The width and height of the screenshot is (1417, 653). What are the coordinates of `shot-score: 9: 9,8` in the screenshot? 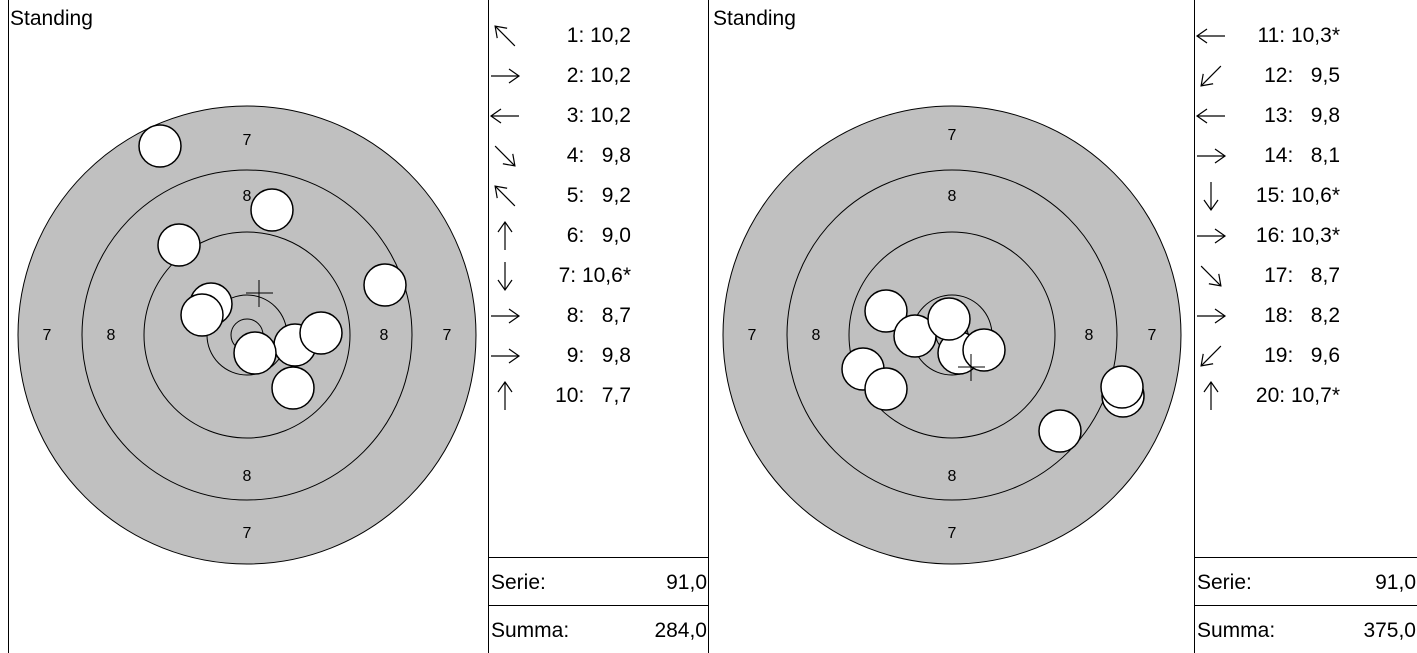 It's located at (598, 355).